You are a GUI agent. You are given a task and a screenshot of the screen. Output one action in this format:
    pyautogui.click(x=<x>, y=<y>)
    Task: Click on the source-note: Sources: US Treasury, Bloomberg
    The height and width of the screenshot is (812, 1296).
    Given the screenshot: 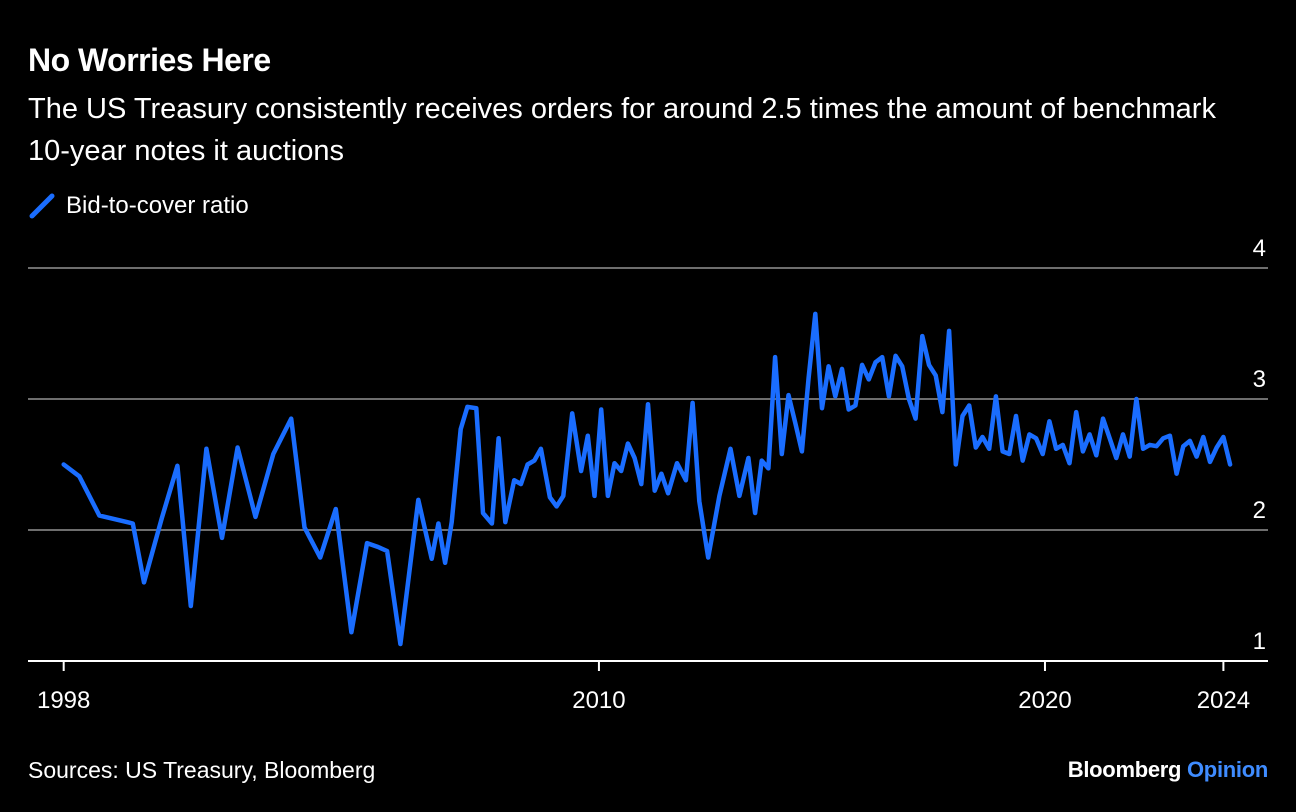 What is the action you would take?
    pyautogui.click(x=202, y=770)
    